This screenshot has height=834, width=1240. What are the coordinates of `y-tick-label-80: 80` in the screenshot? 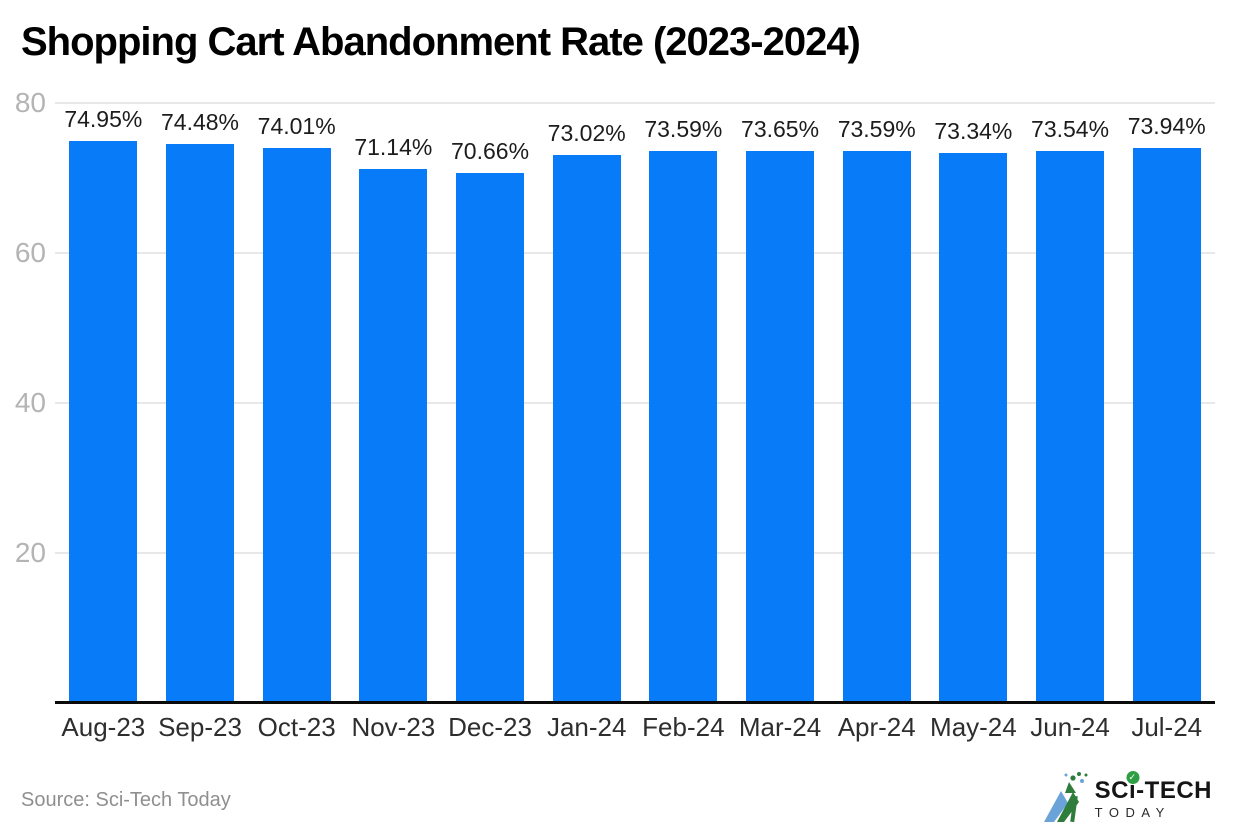 It's located at (30, 102).